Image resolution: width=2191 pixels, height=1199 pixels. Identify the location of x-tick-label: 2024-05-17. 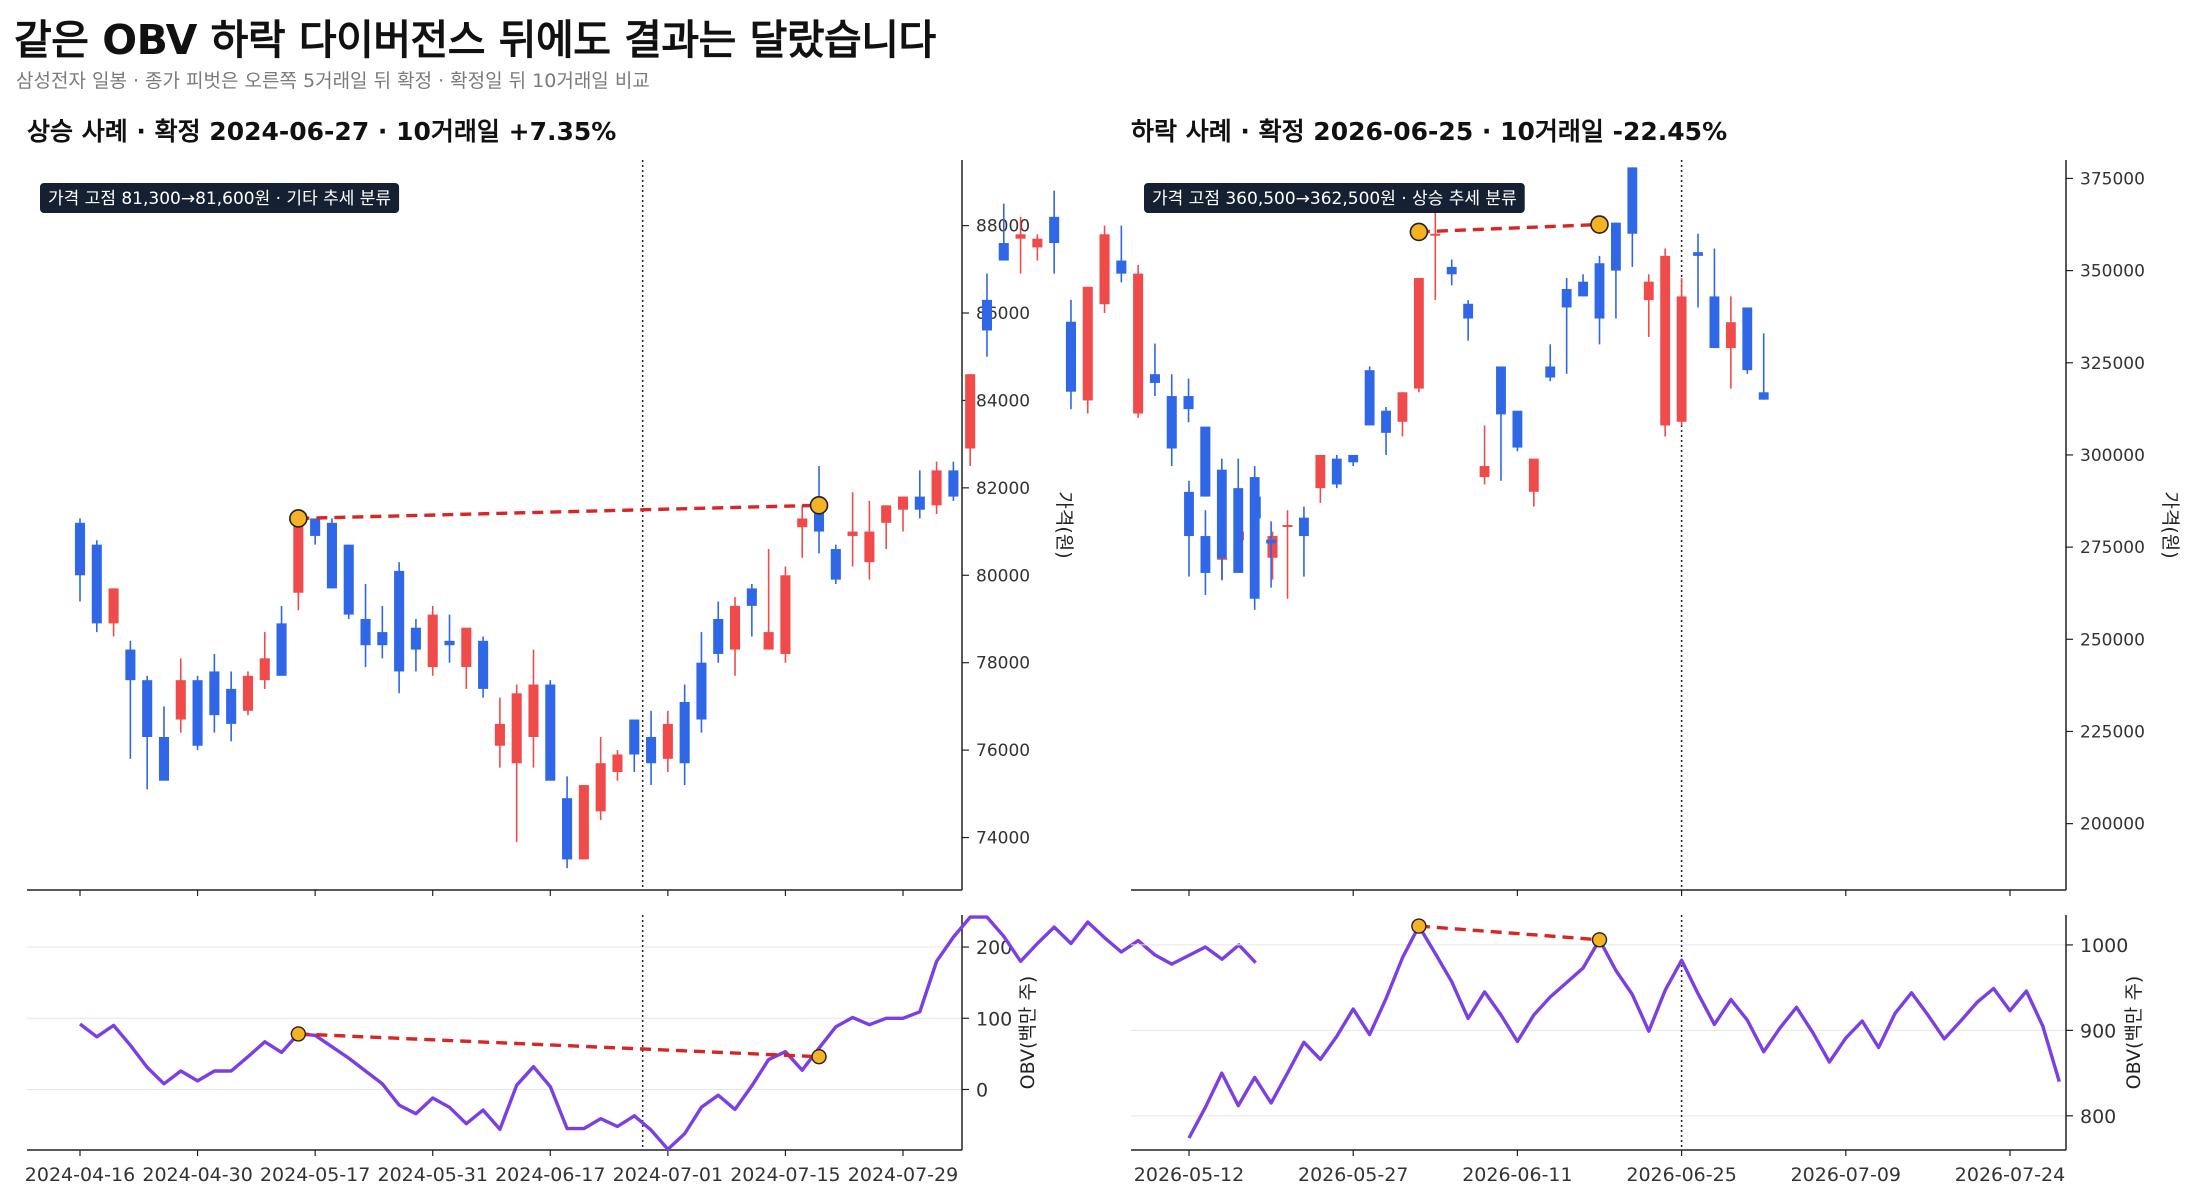
(315, 1175).